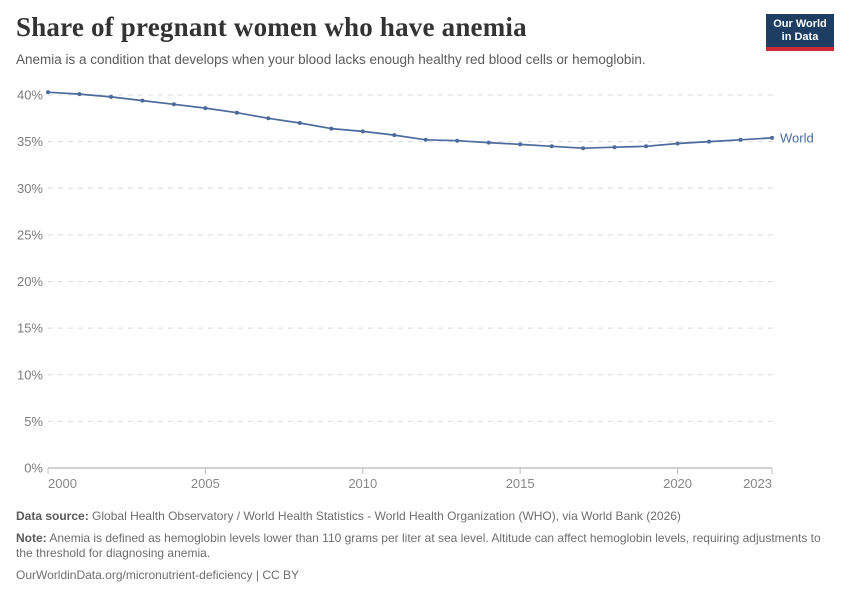 Image resolution: width=850 pixels, height=600 pixels. What do you see at coordinates (30, 328) in the screenshot?
I see `y-axis-label: 15%` at bounding box center [30, 328].